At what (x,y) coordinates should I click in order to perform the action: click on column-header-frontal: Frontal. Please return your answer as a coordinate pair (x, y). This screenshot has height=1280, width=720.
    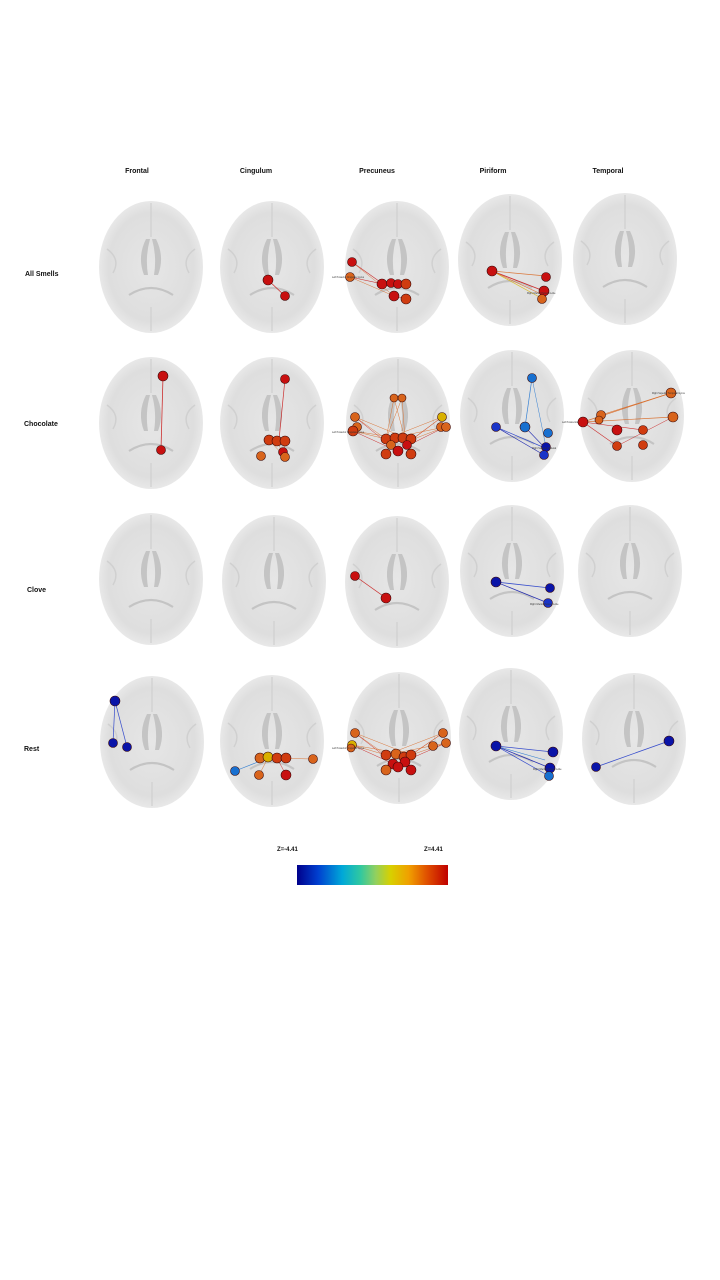
    Looking at the image, I should click on (137, 171).